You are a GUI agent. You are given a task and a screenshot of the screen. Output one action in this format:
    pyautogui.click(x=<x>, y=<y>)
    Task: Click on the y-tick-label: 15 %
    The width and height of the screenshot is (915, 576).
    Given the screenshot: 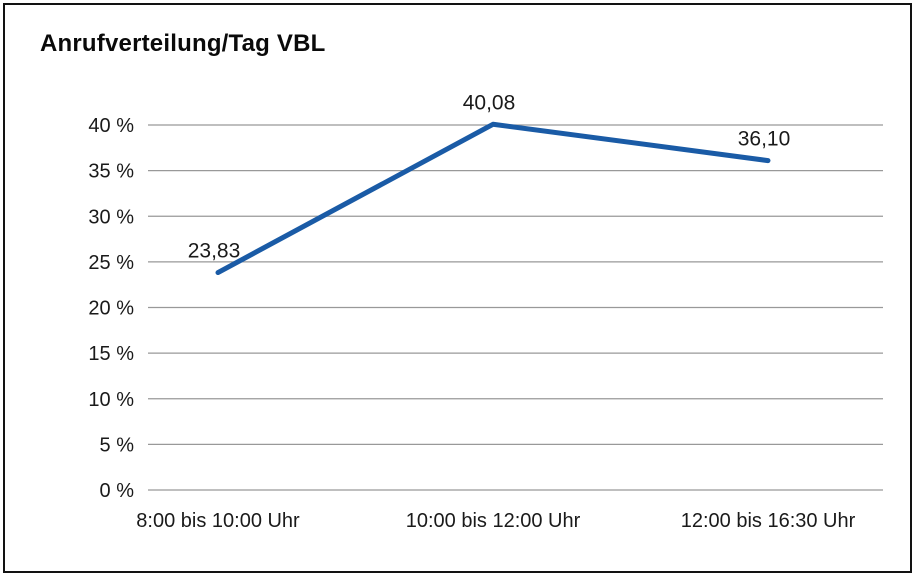 What is the action you would take?
    pyautogui.click(x=111, y=354)
    